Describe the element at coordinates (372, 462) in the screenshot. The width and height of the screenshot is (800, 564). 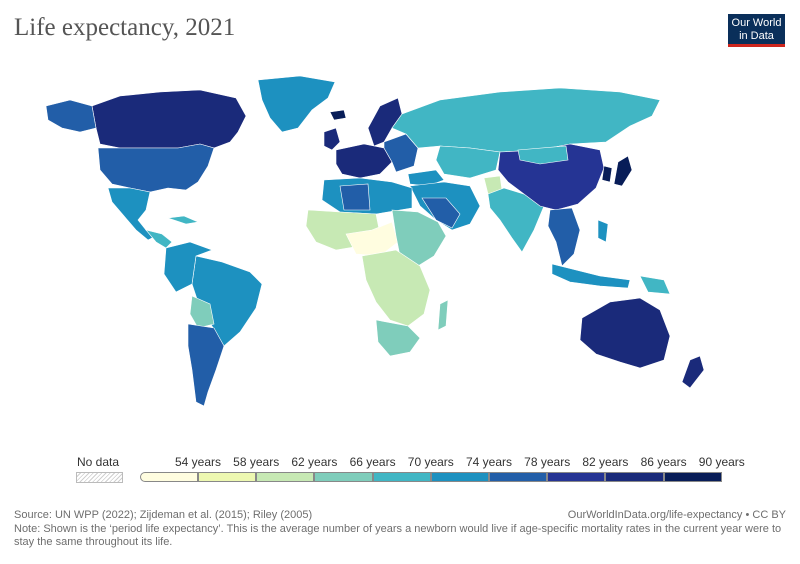
I see `legend-tick-label: 66 years` at that location.